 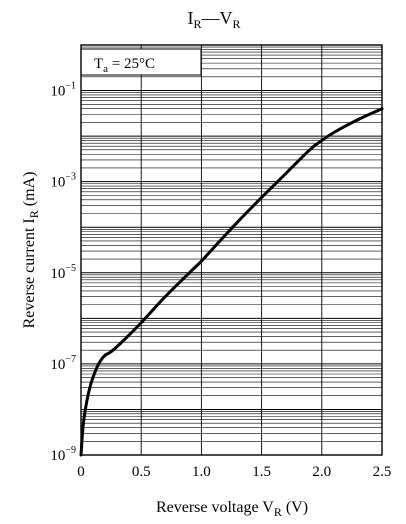 I want to click on x-tick-label: 2.0, so click(x=321, y=472).